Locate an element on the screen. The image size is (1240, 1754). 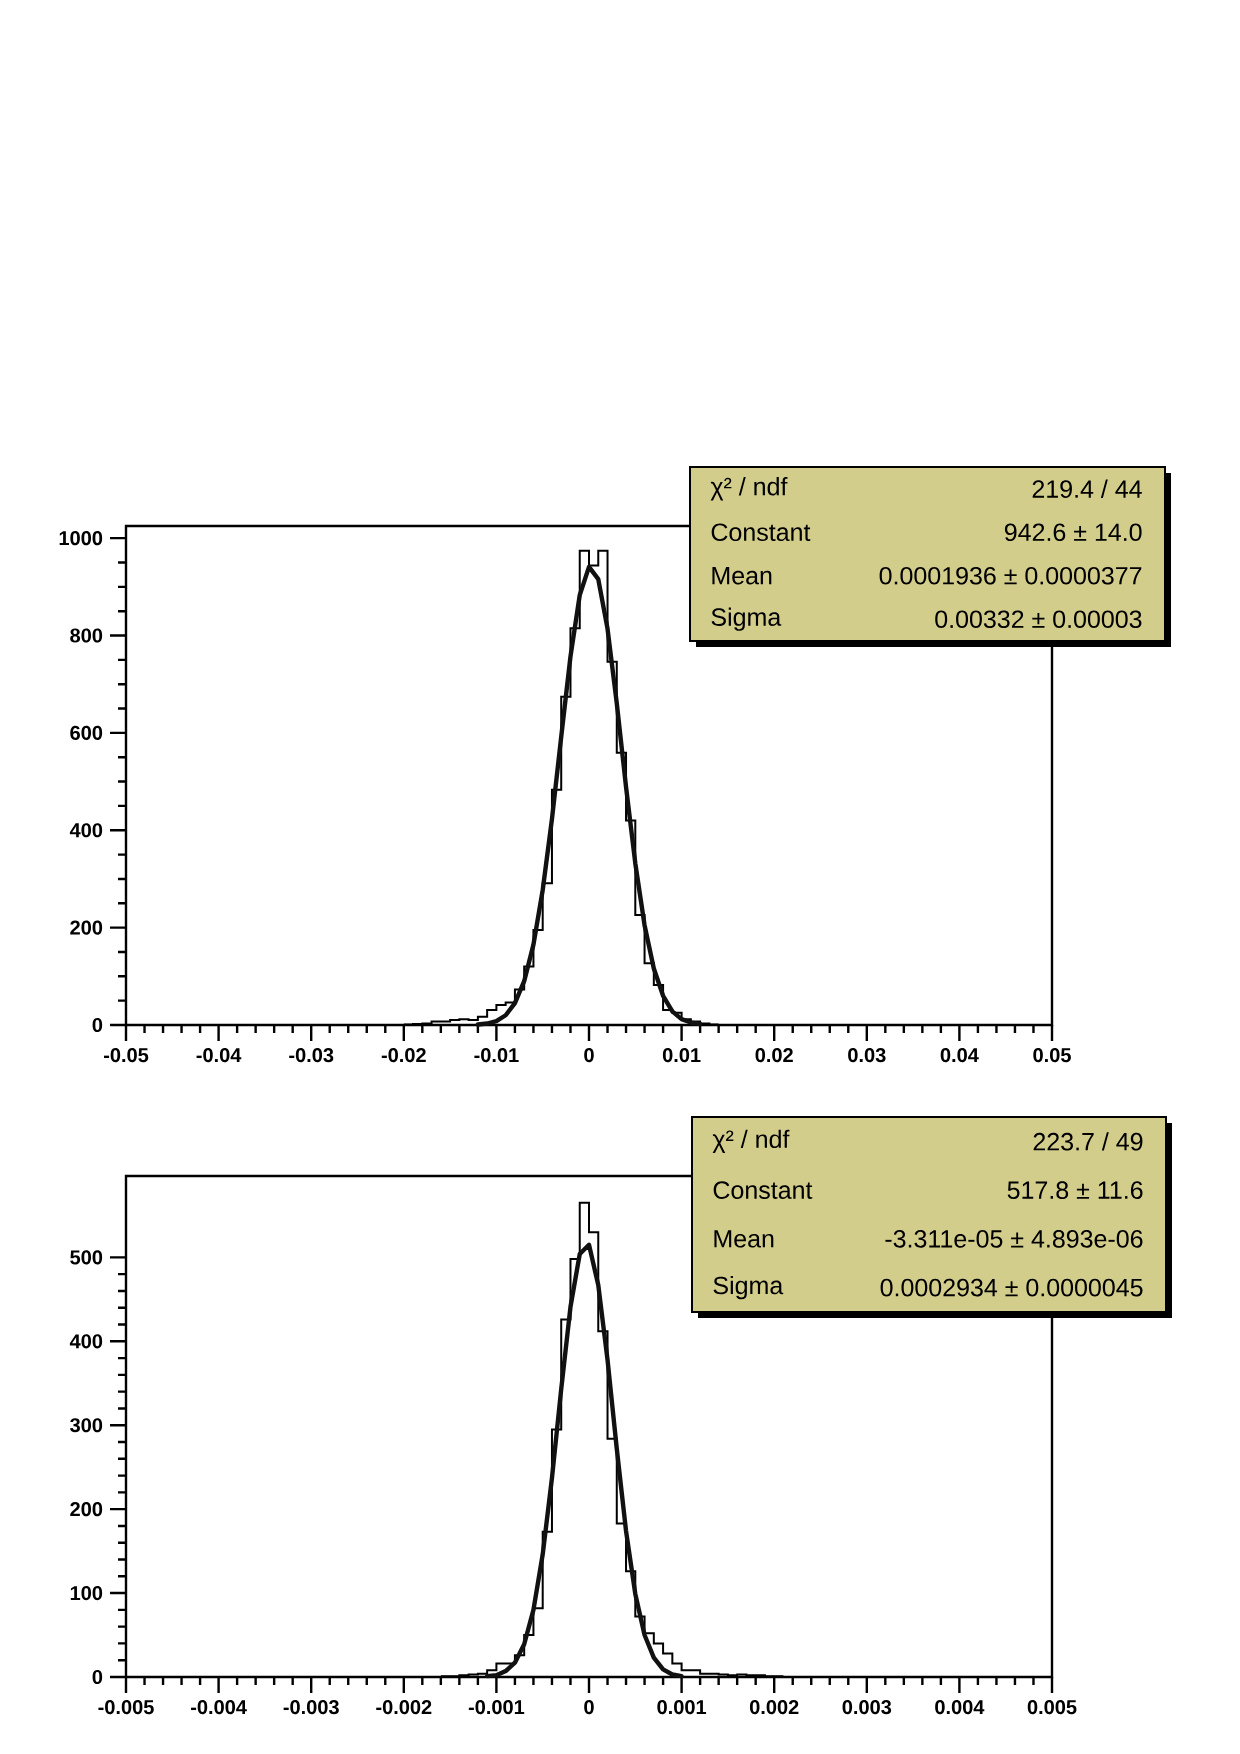
x-tick-label: -0.005 is located at coordinates (126, 1707).